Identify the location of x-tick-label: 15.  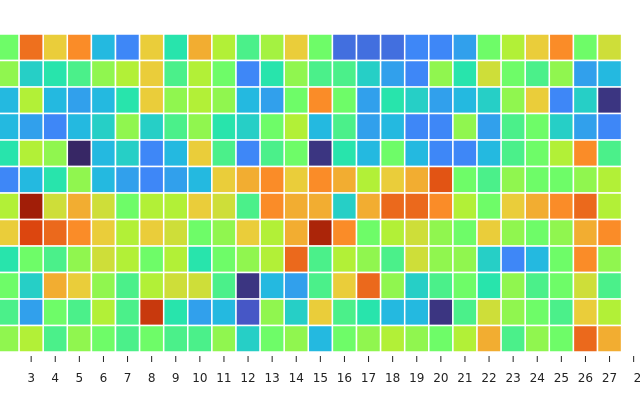
(320, 378).